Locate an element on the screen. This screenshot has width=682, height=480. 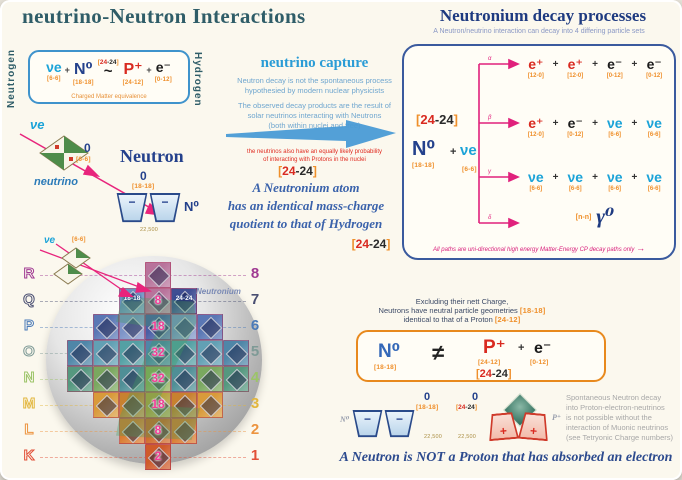
gamma-symbol: γ⁰ is located at coordinates (605, 216).